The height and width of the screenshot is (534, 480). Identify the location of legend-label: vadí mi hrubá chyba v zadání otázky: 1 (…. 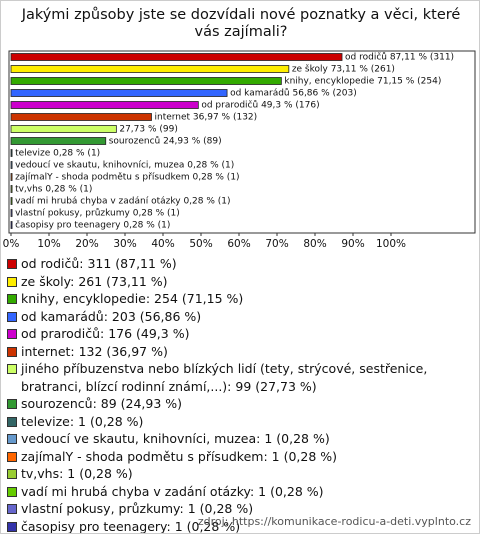
(172, 491).